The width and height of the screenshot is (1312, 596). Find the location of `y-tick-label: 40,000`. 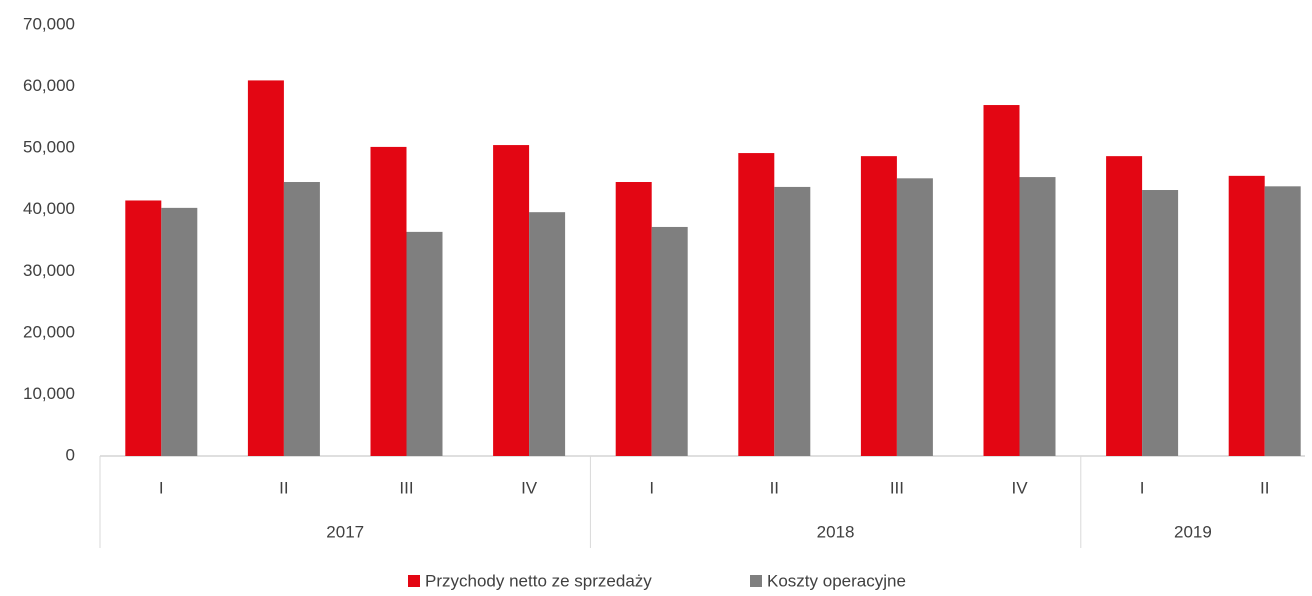

y-tick-label: 40,000 is located at coordinates (49, 208).